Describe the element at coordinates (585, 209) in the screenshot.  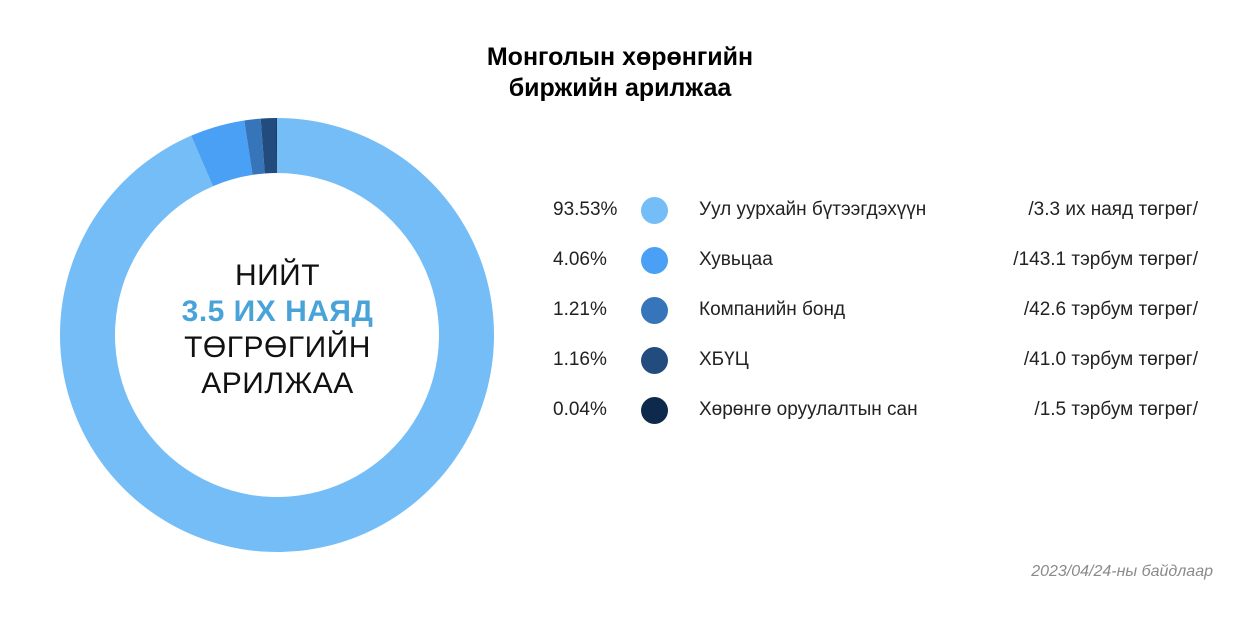
I see `legend-percent: 93.53%` at that location.